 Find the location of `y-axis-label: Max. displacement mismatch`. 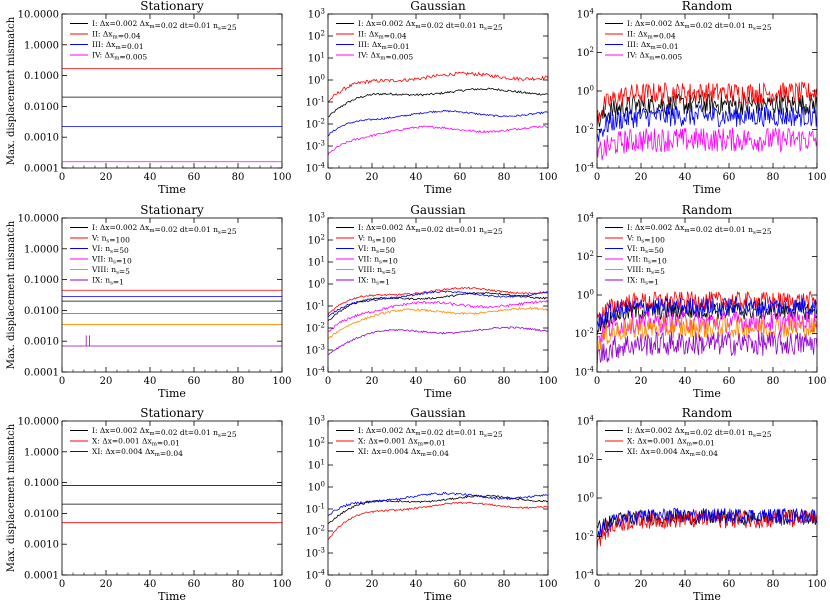

y-axis-label: Max. displacement mismatch is located at coordinates (11, 294).